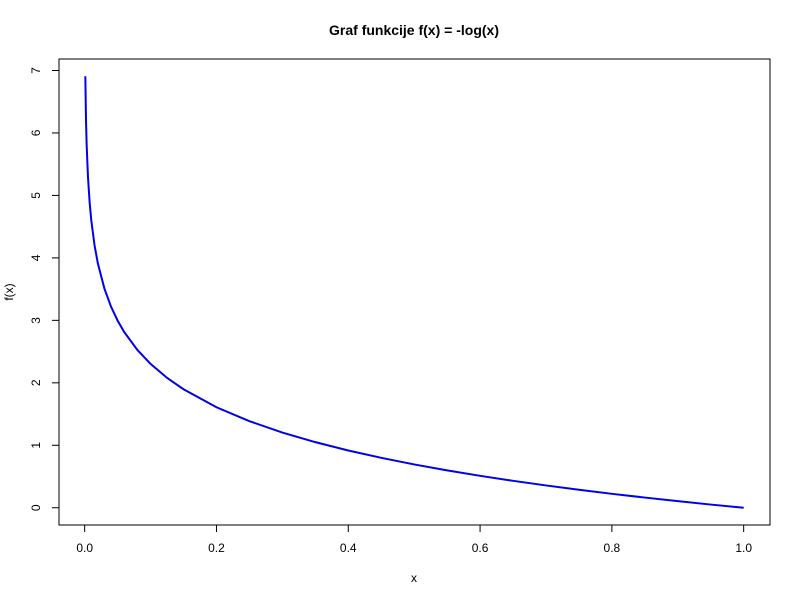  What do you see at coordinates (36, 320) in the screenshot?
I see `y-tick-label: 3` at bounding box center [36, 320].